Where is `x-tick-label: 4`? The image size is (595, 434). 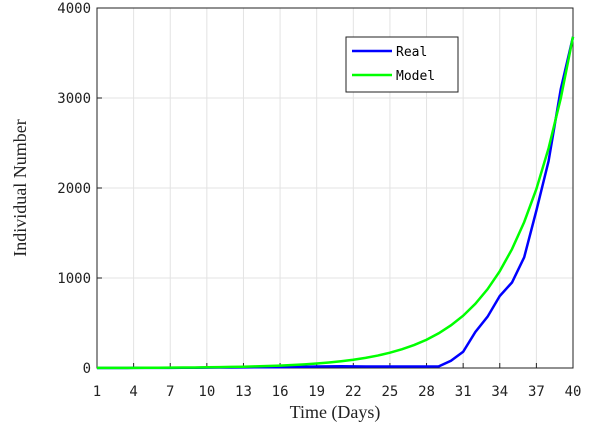 x-tick-label: 4 is located at coordinates (133, 392).